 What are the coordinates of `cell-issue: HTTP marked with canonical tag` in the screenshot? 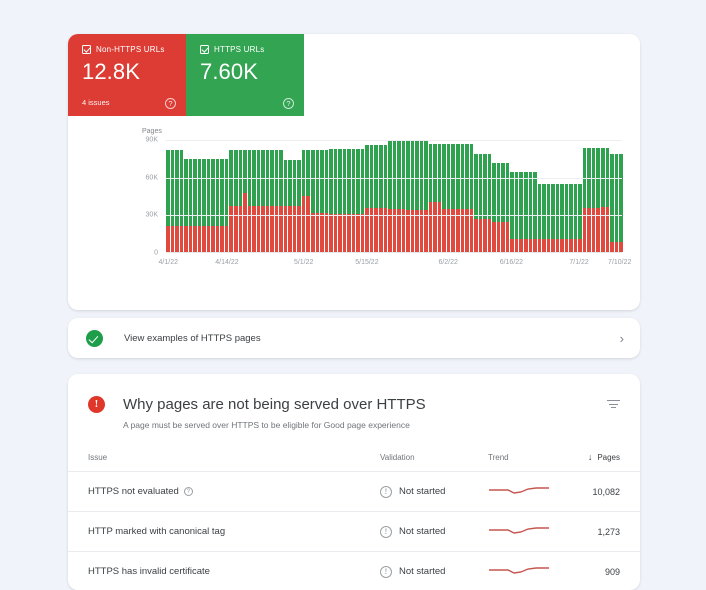 It's located at (224, 531).